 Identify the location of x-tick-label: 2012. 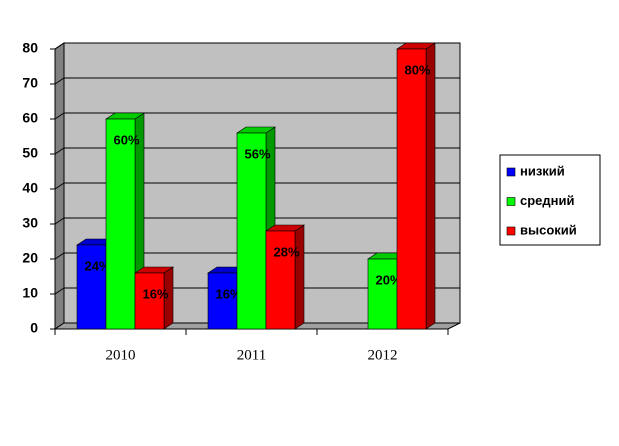
(383, 355).